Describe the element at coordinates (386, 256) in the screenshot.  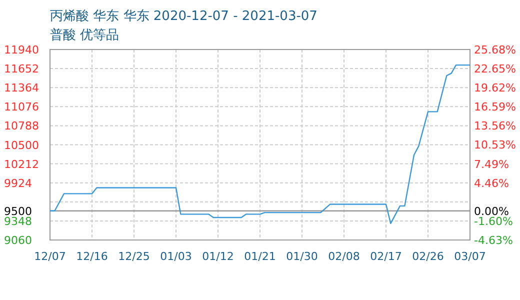
I see `x-tick-label: 02/17` at that location.